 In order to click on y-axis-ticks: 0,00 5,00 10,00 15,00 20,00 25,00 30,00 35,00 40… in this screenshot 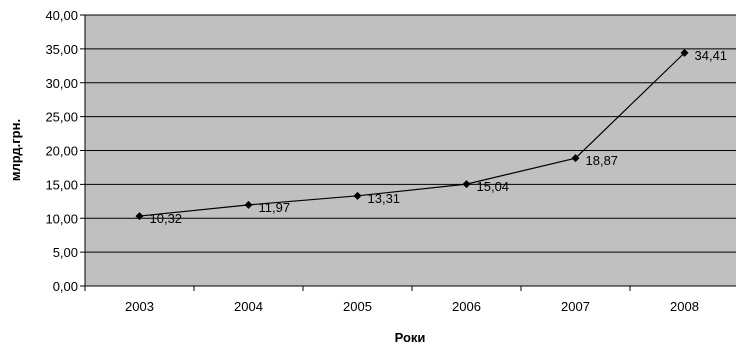, I will do `click(65, 151)`.